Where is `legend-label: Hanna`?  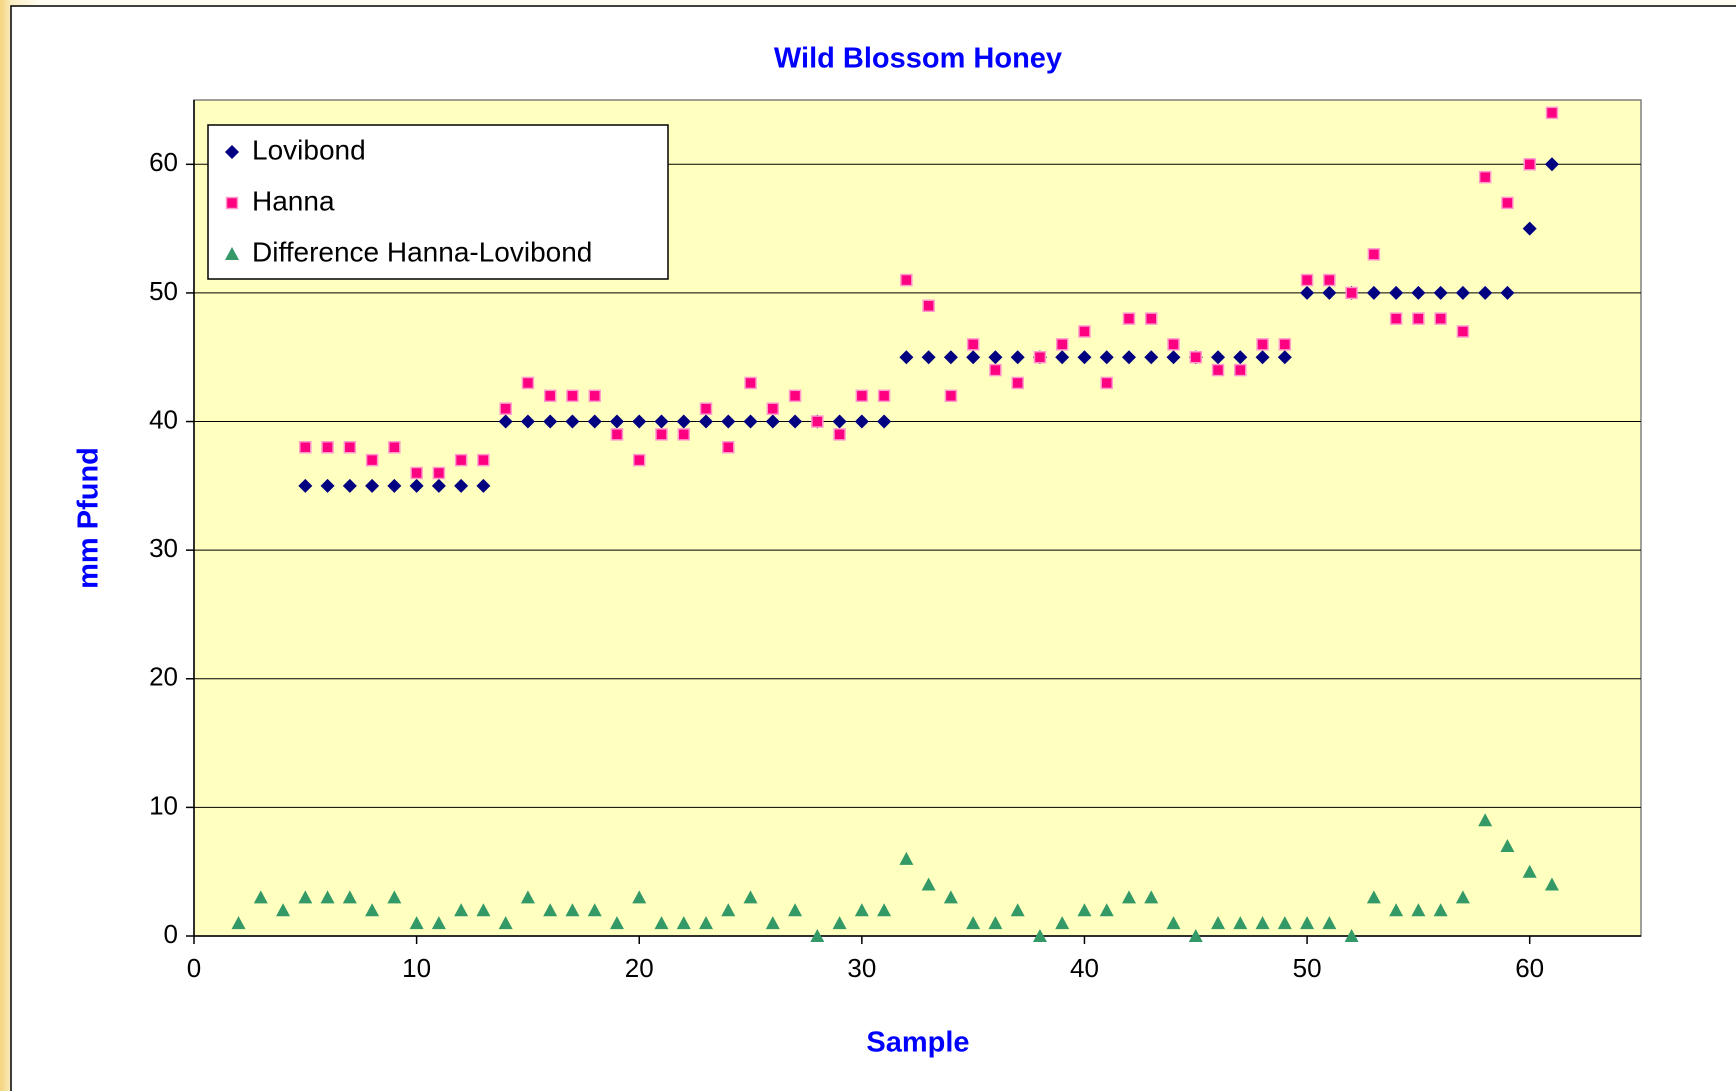
legend-label: Hanna is located at coordinates (293, 200).